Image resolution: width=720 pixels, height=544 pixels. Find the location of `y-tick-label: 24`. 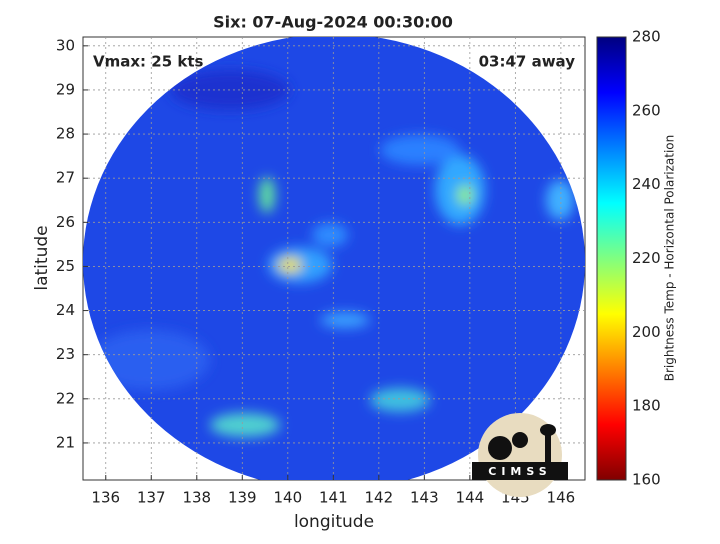

y-tick-label: 24 is located at coordinates (65, 310).